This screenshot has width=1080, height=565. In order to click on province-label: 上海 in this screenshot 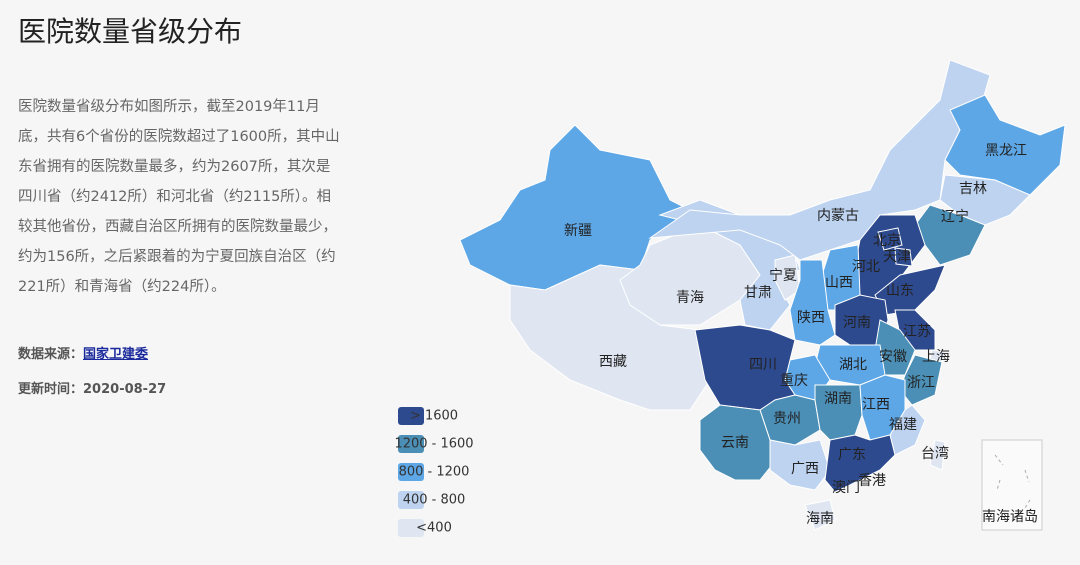, I will do `click(936, 357)`.